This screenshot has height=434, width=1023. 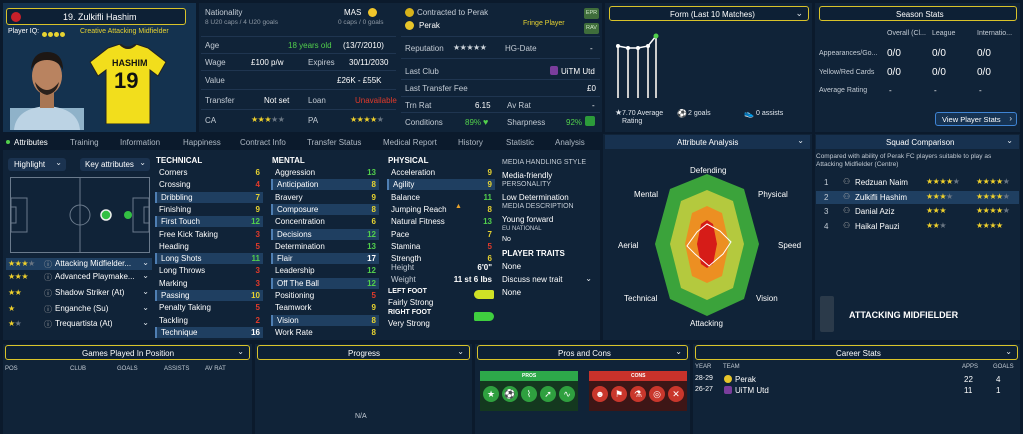 What do you see at coordinates (441, 209) in the screenshot?
I see `attribute-row: Jumping Reach 8` at bounding box center [441, 209].